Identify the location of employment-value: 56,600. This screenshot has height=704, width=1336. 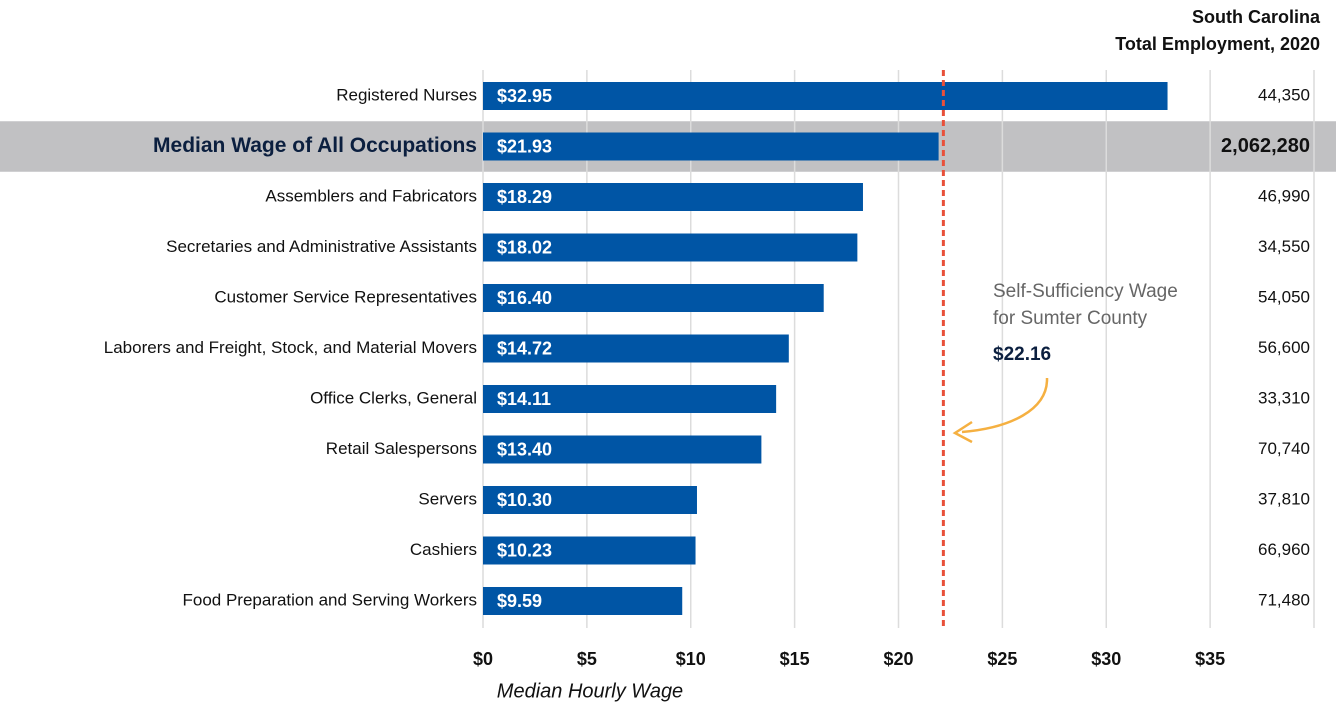
(1284, 347).